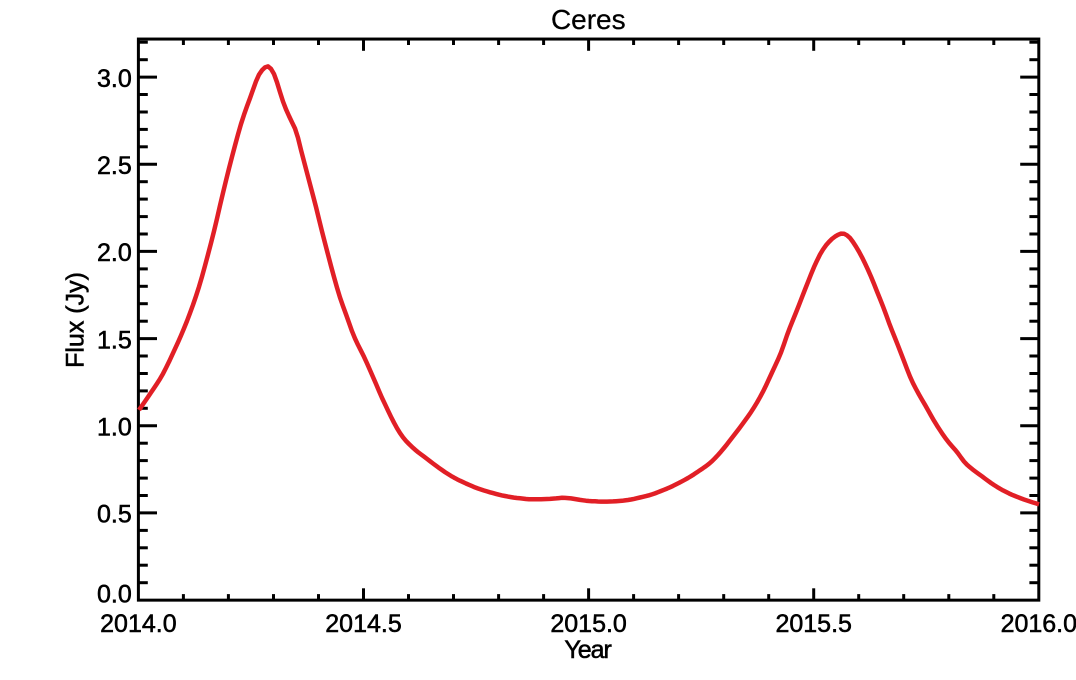  I want to click on svg-text: 1.0, so click(114, 428).